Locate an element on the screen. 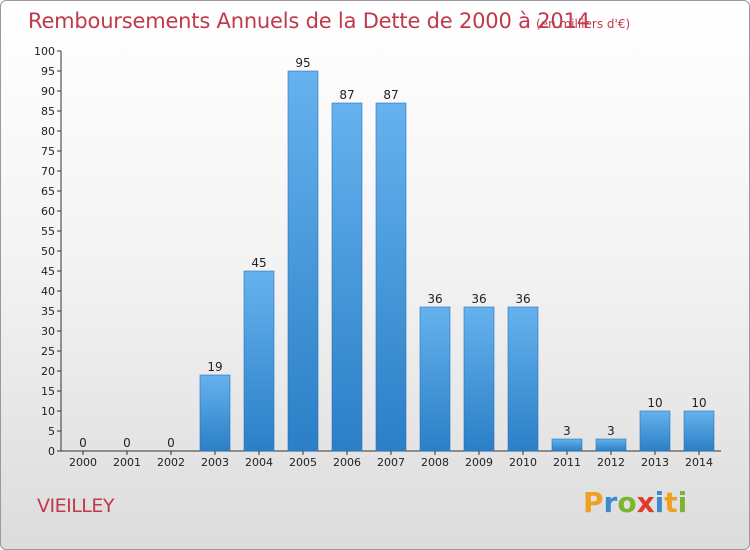  y-tick-label: 75 is located at coordinates (48, 151).